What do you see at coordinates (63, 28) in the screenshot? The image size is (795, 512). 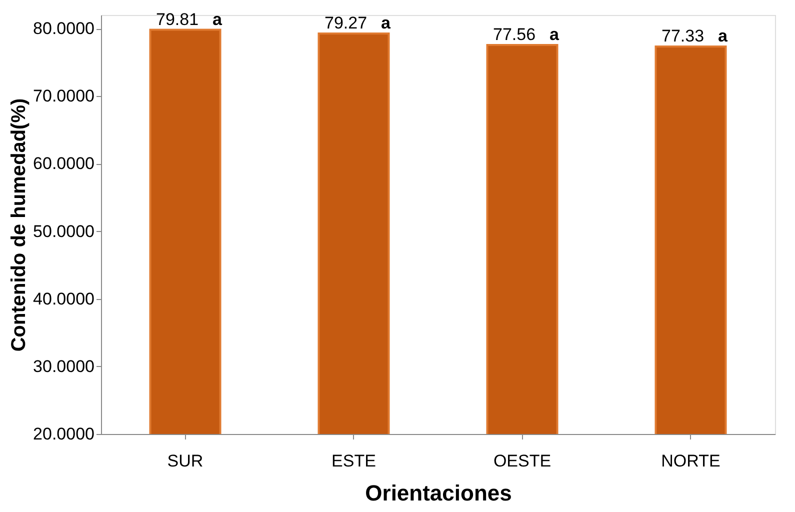 I see `y-tick-label: 80.0000` at bounding box center [63, 28].